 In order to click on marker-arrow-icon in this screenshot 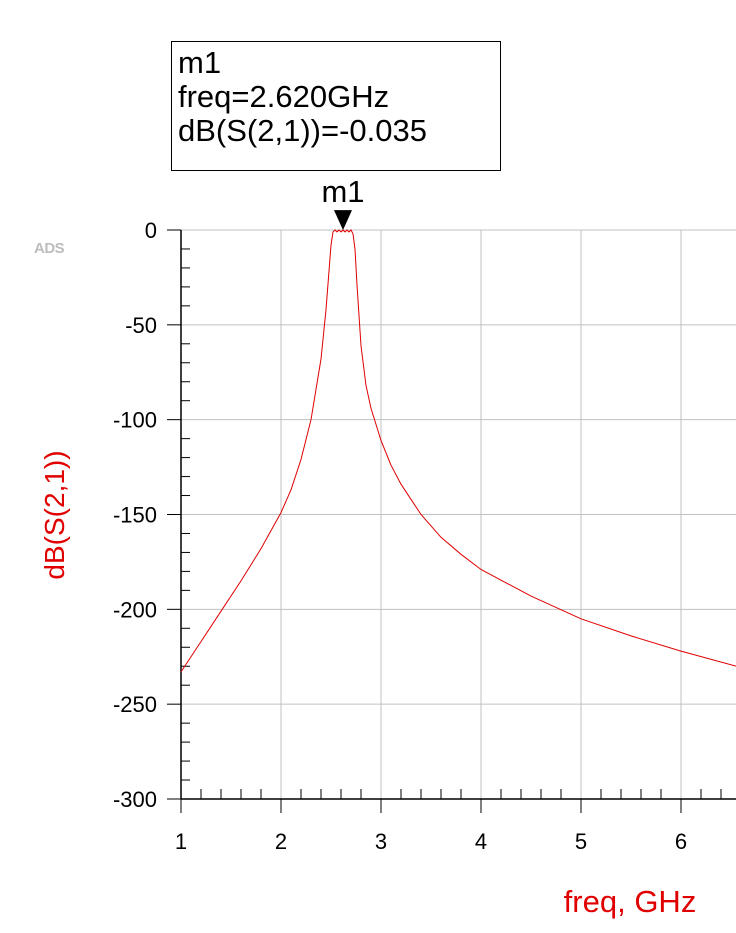, I will do `click(343, 220)`.